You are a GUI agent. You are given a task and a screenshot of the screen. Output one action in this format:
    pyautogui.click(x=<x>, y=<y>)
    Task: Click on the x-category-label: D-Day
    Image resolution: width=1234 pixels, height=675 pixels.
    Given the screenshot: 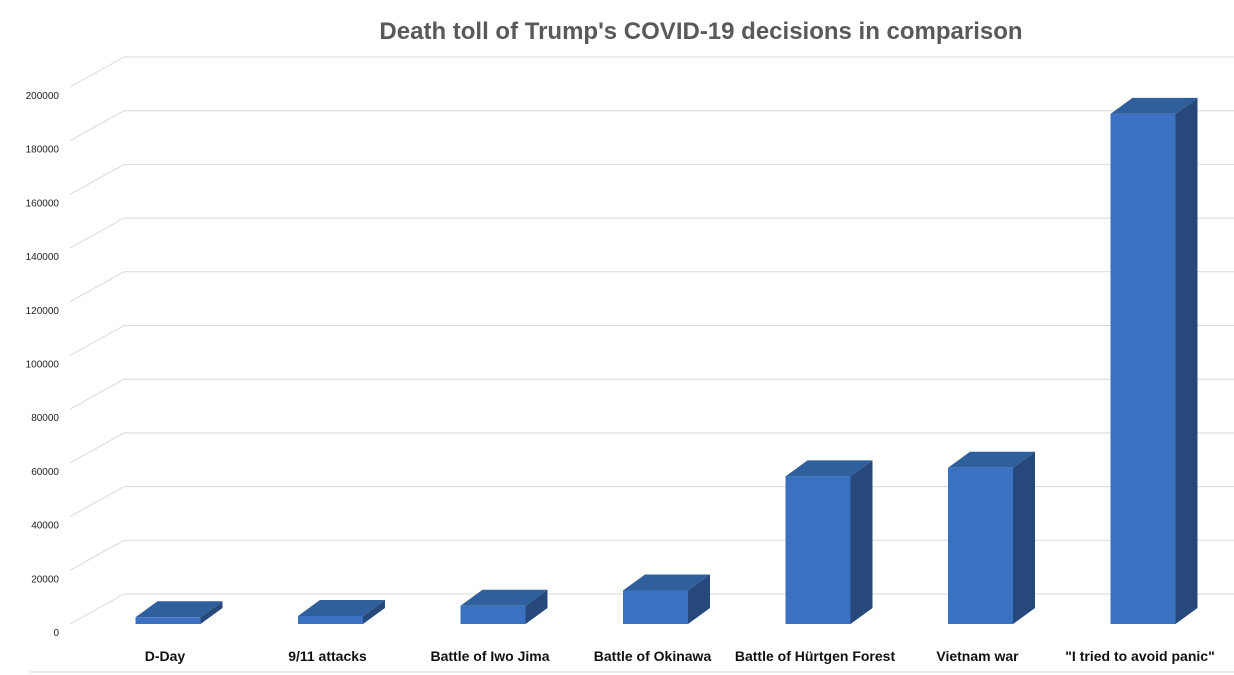 What is the action you would take?
    pyautogui.click(x=165, y=656)
    